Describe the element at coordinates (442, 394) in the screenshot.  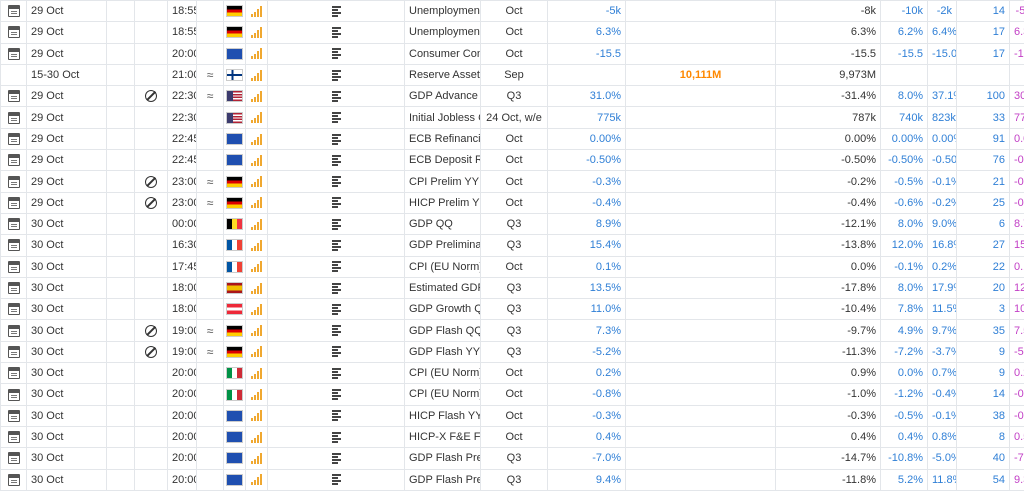
I see `event-name: CPI (EU Norm) Prelim YY` at that location.